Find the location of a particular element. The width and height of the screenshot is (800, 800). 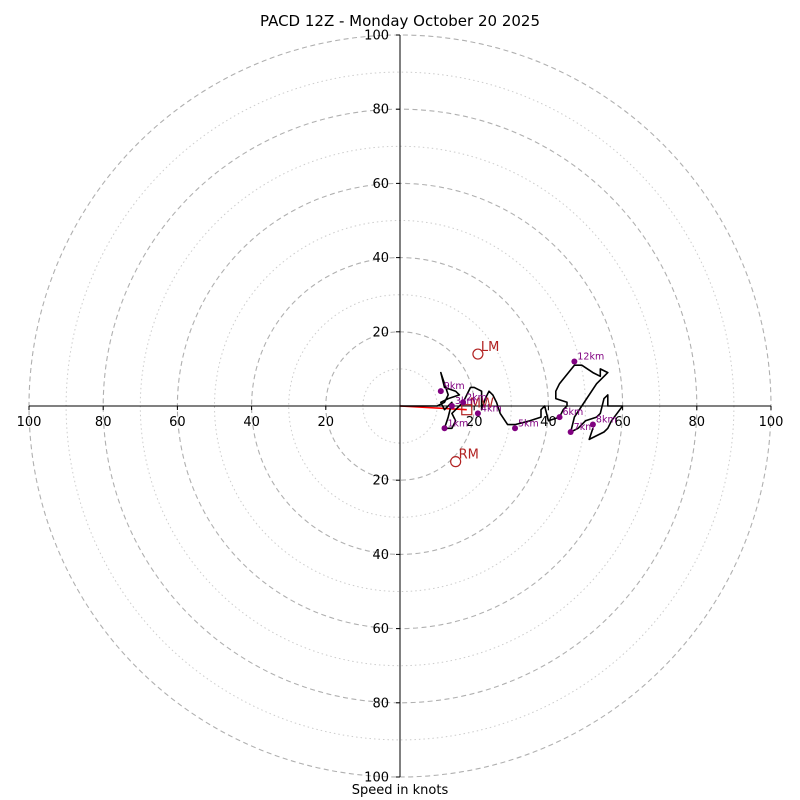

hodograph-series is located at coordinates (511, 402).